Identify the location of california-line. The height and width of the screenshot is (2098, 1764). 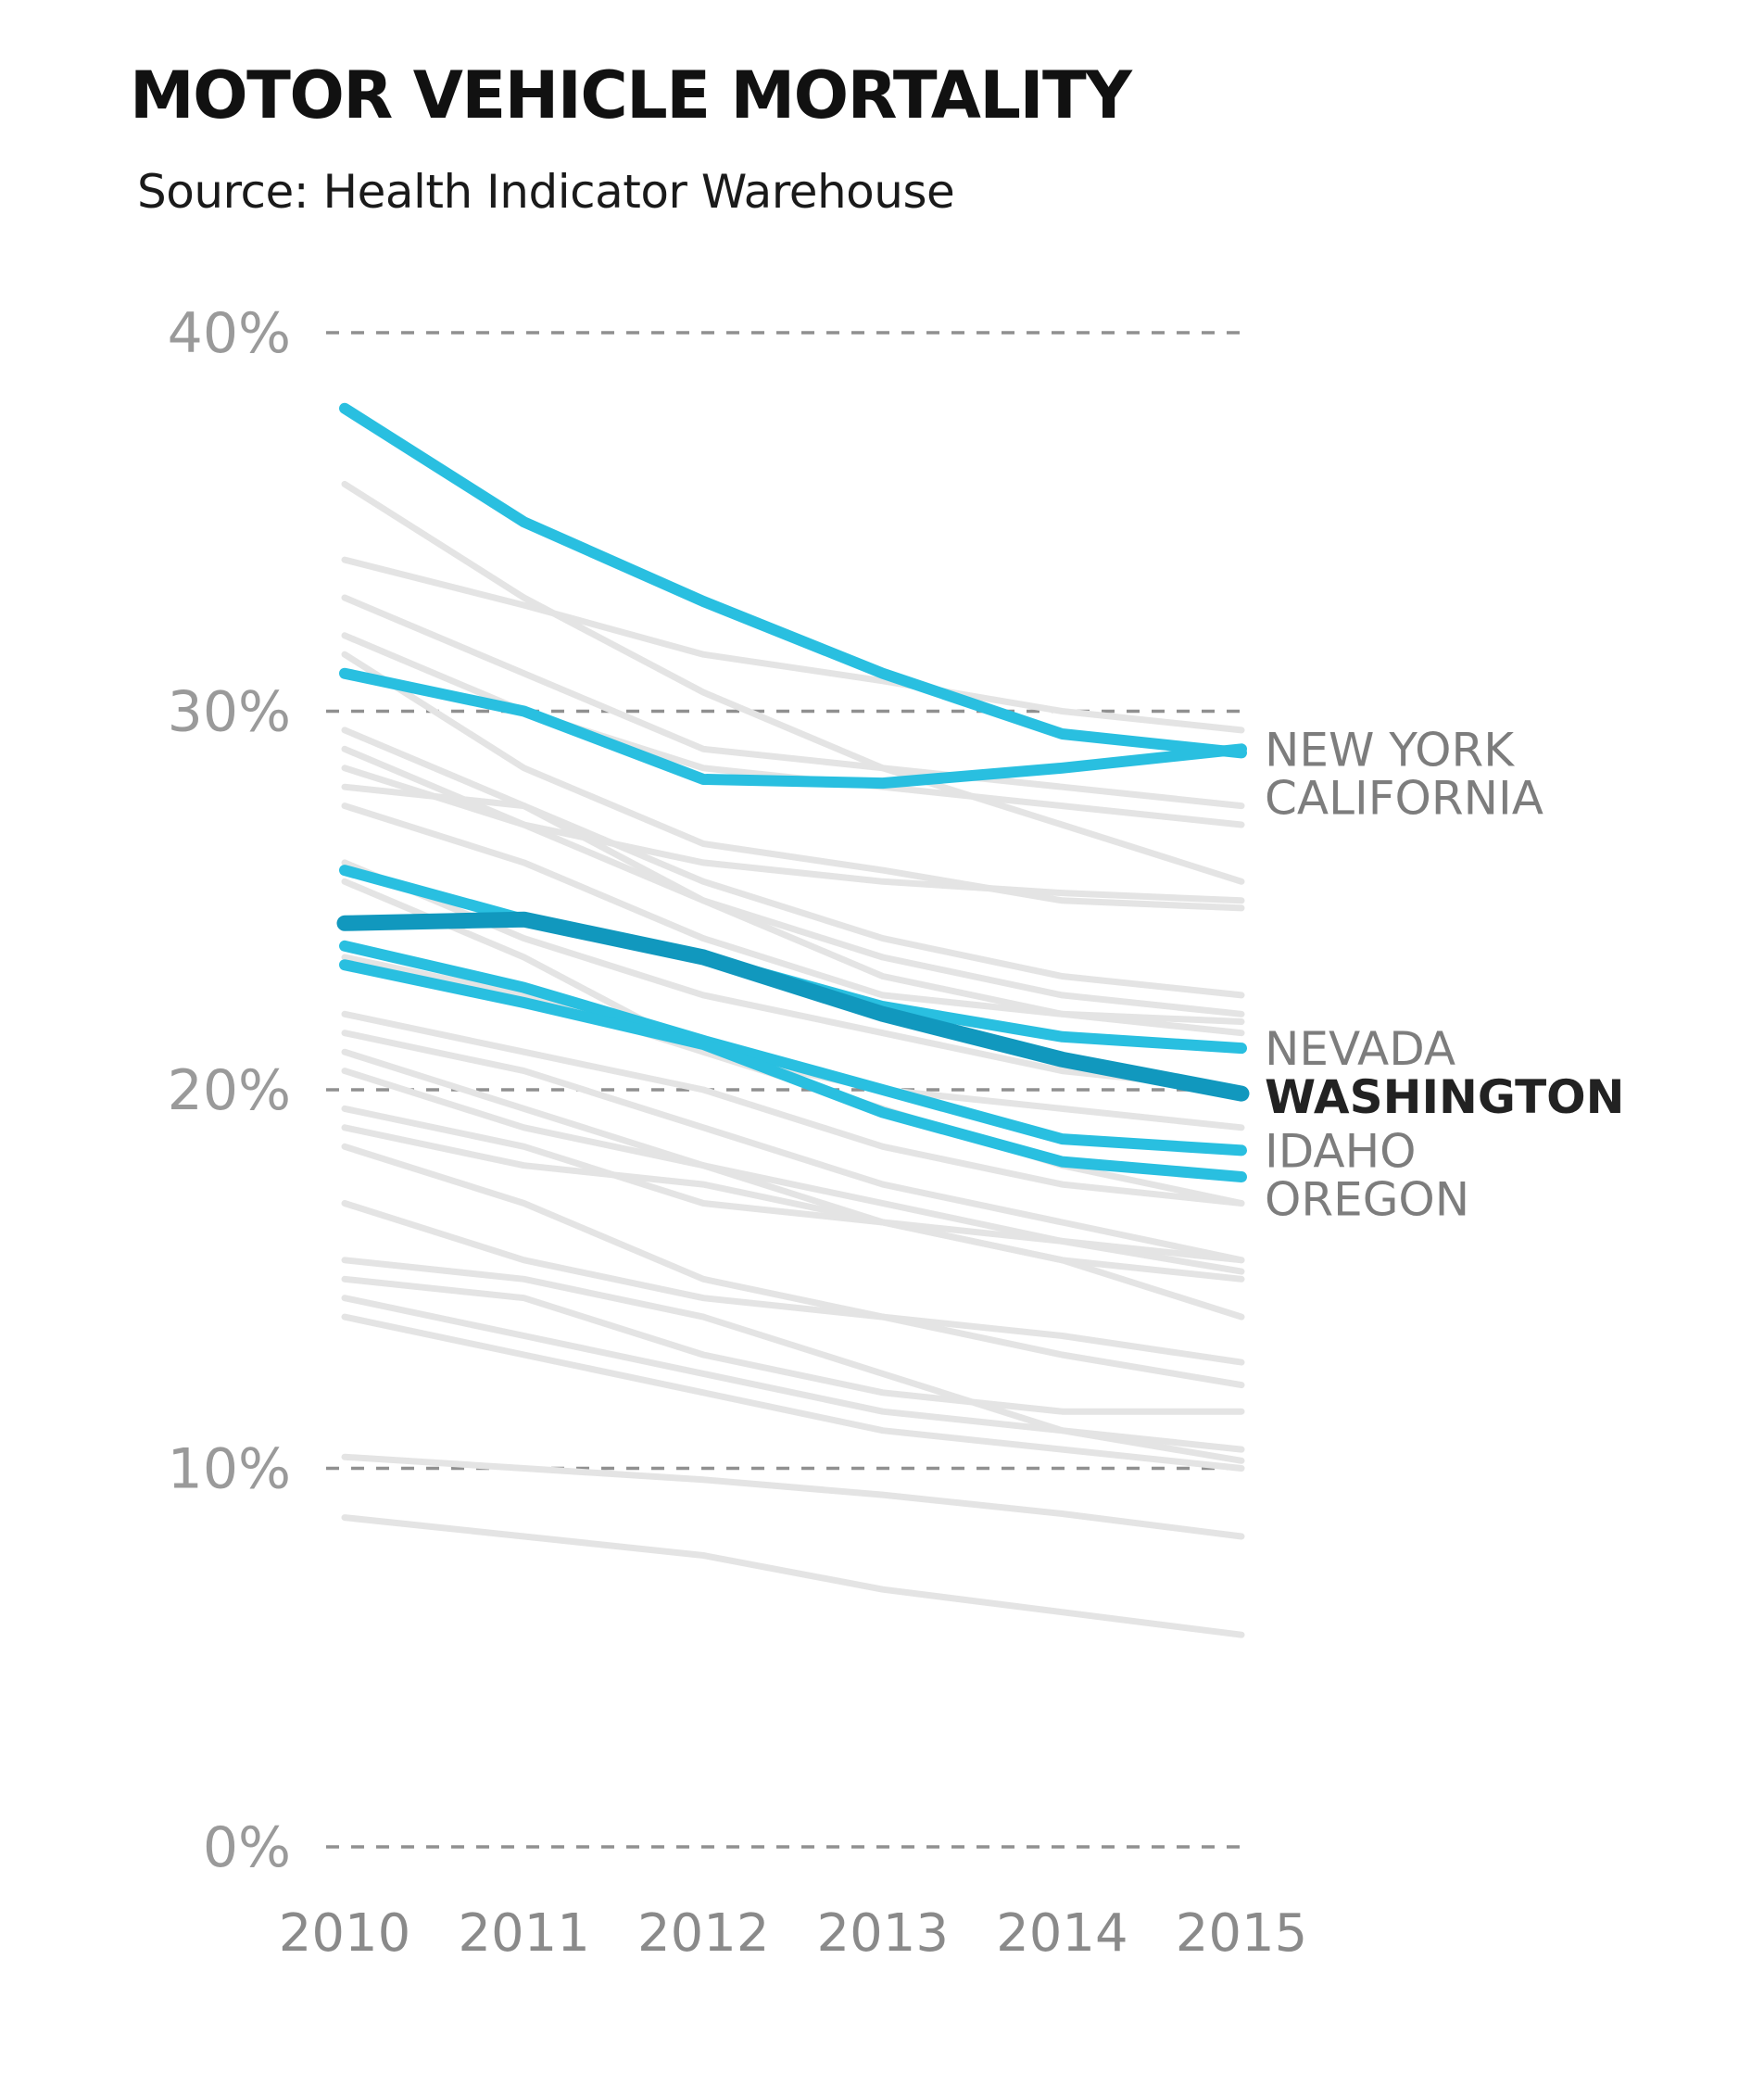
(793, 581).